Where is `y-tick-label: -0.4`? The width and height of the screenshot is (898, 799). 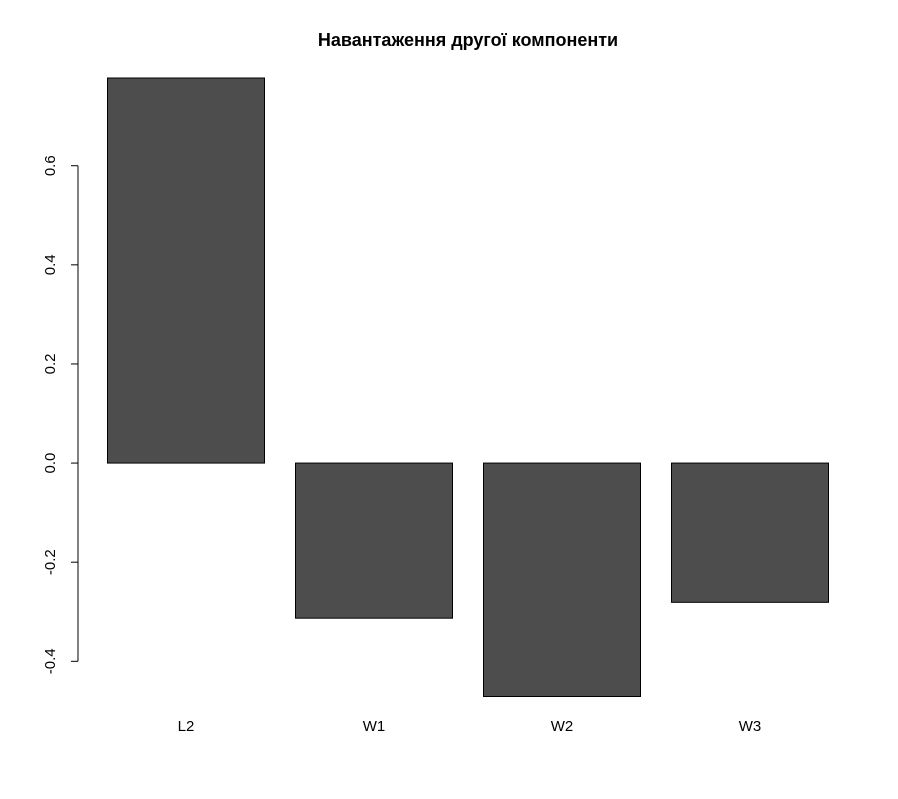
y-tick-label: -0.4 is located at coordinates (50, 661).